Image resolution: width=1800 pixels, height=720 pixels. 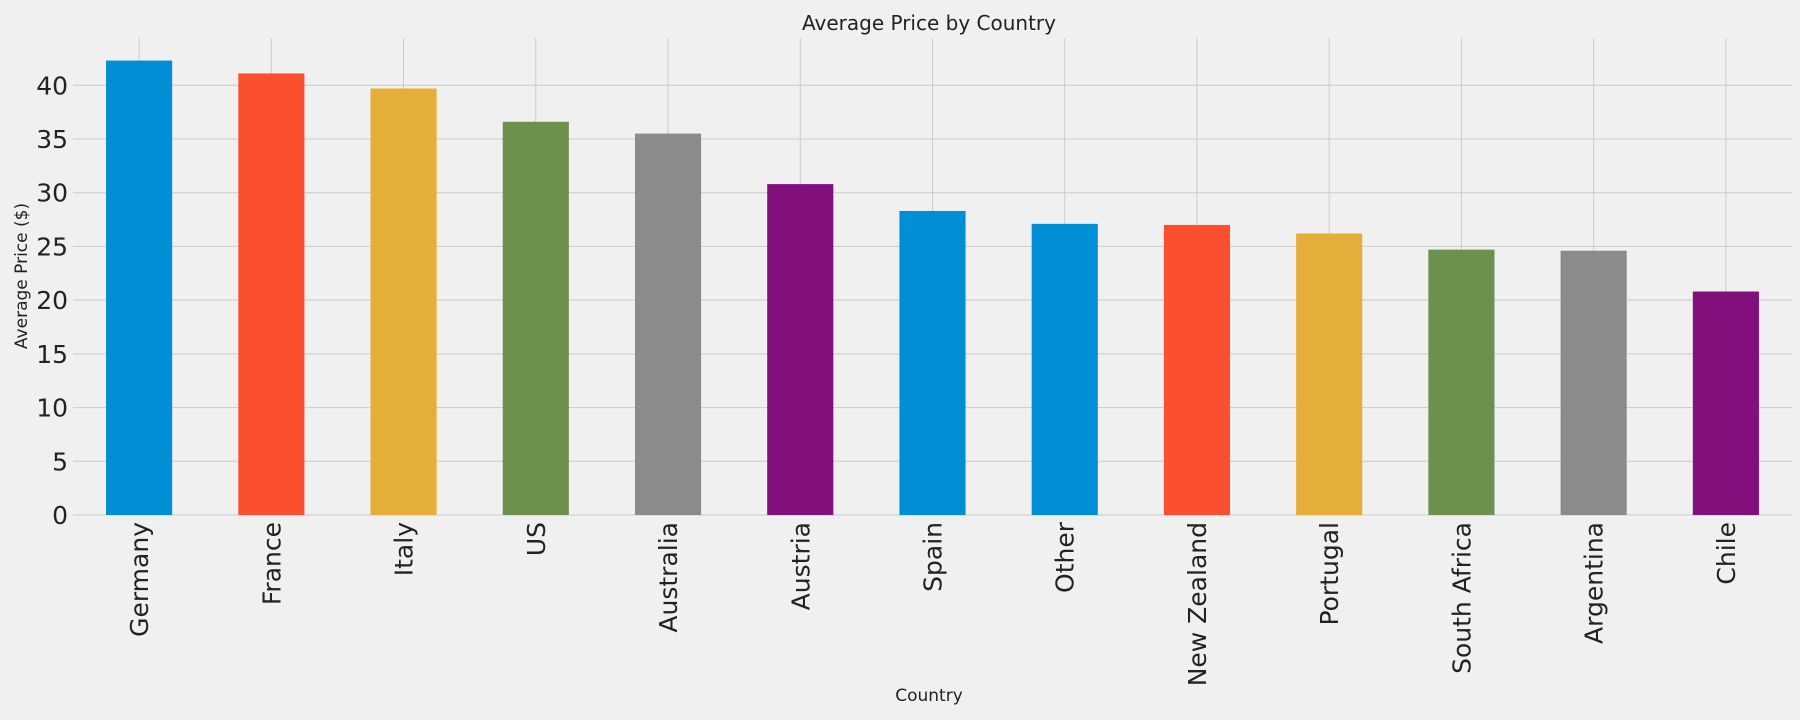 I want to click on y-tick-label: 40, so click(x=52, y=85).